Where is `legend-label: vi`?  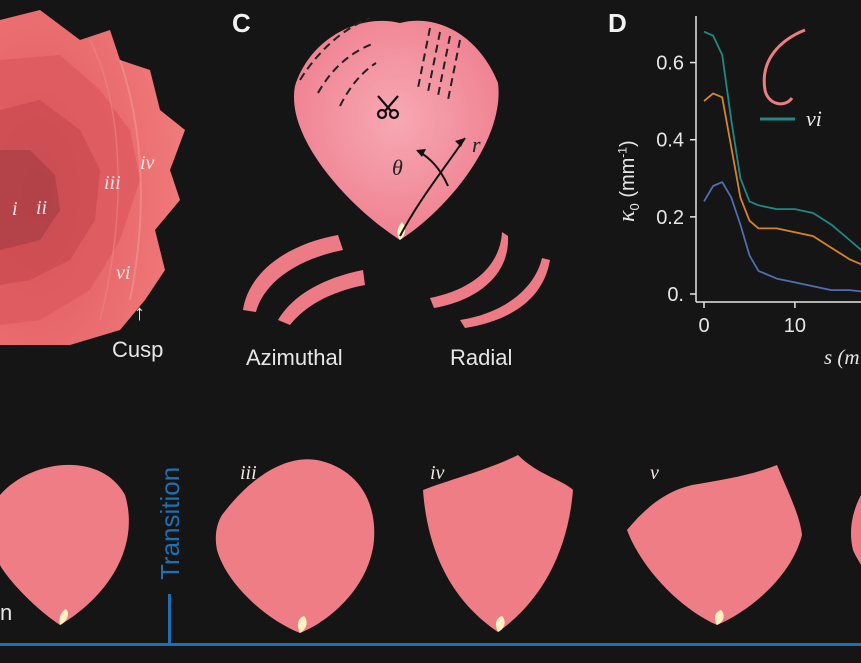
legend-label: vi is located at coordinates (814, 118).